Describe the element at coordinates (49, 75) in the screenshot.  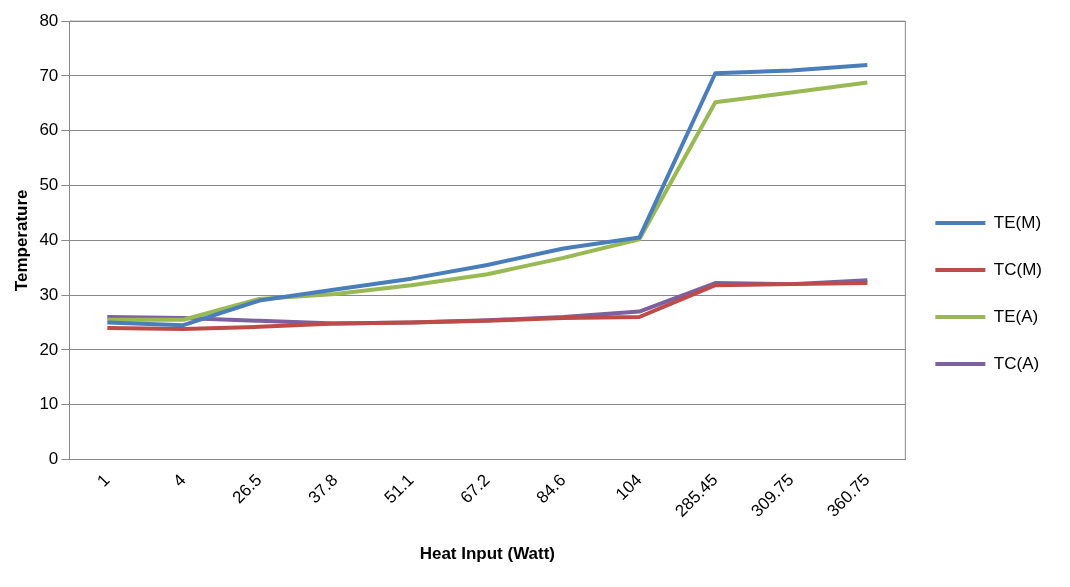
I see `y-tick-label: 70` at that location.